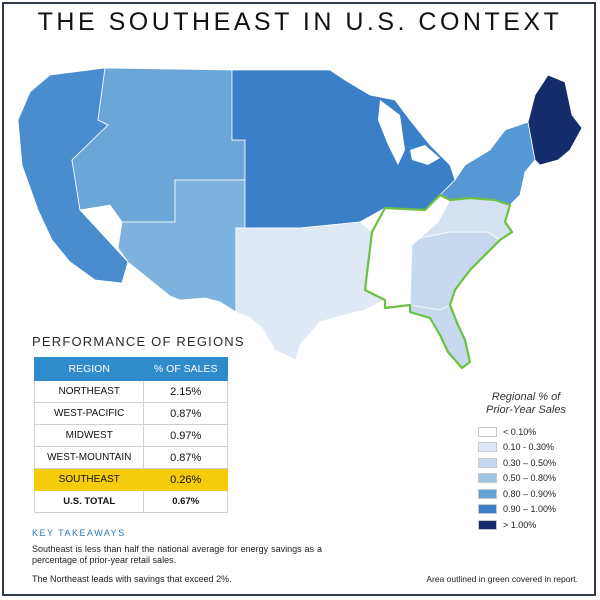 Image resolution: width=600 pixels, height=600 pixels. What do you see at coordinates (89, 479) in the screenshot?
I see `region-cell: SOUTHEAST` at bounding box center [89, 479].